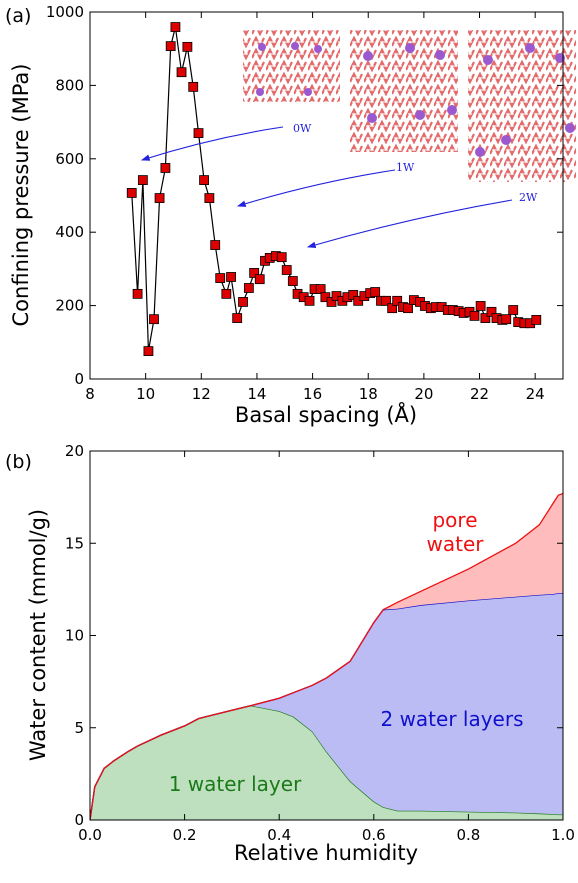 This screenshot has width=578, height=883. What do you see at coordinates (528, 197) in the screenshot?
I see `annotation: 2W` at bounding box center [528, 197].